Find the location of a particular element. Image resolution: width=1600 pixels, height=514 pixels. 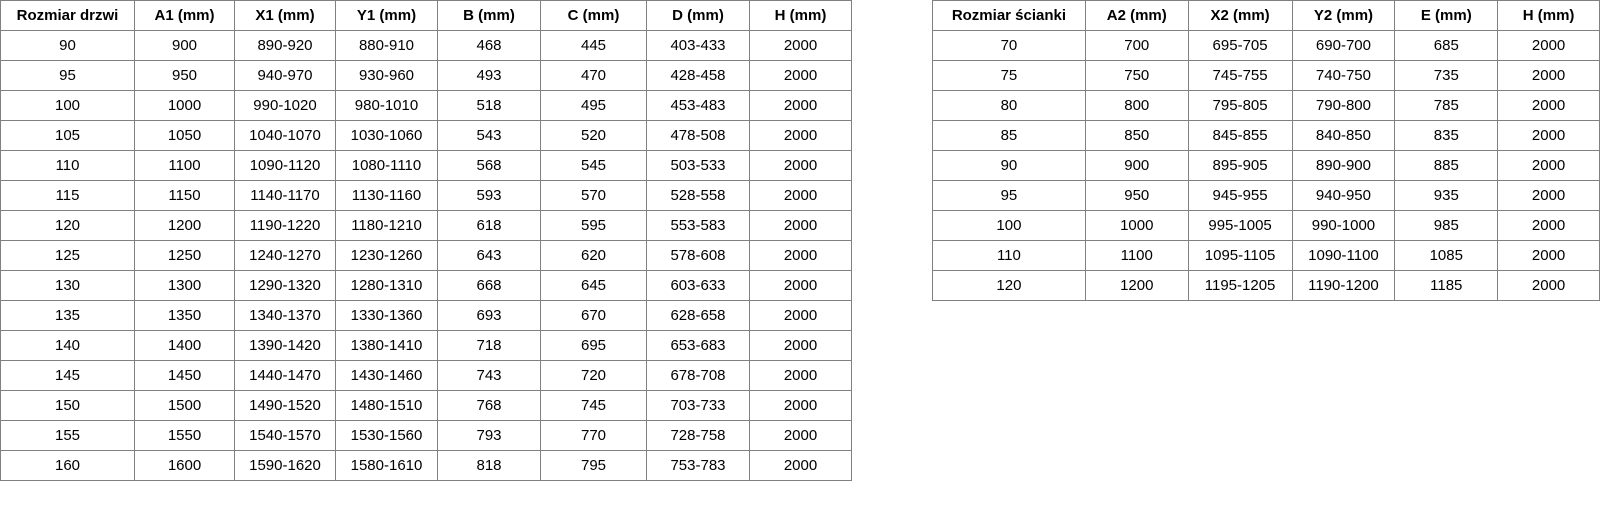

table-cell: 110 is located at coordinates (1009, 255).